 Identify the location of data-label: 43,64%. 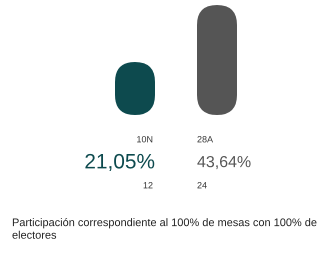
(224, 163).